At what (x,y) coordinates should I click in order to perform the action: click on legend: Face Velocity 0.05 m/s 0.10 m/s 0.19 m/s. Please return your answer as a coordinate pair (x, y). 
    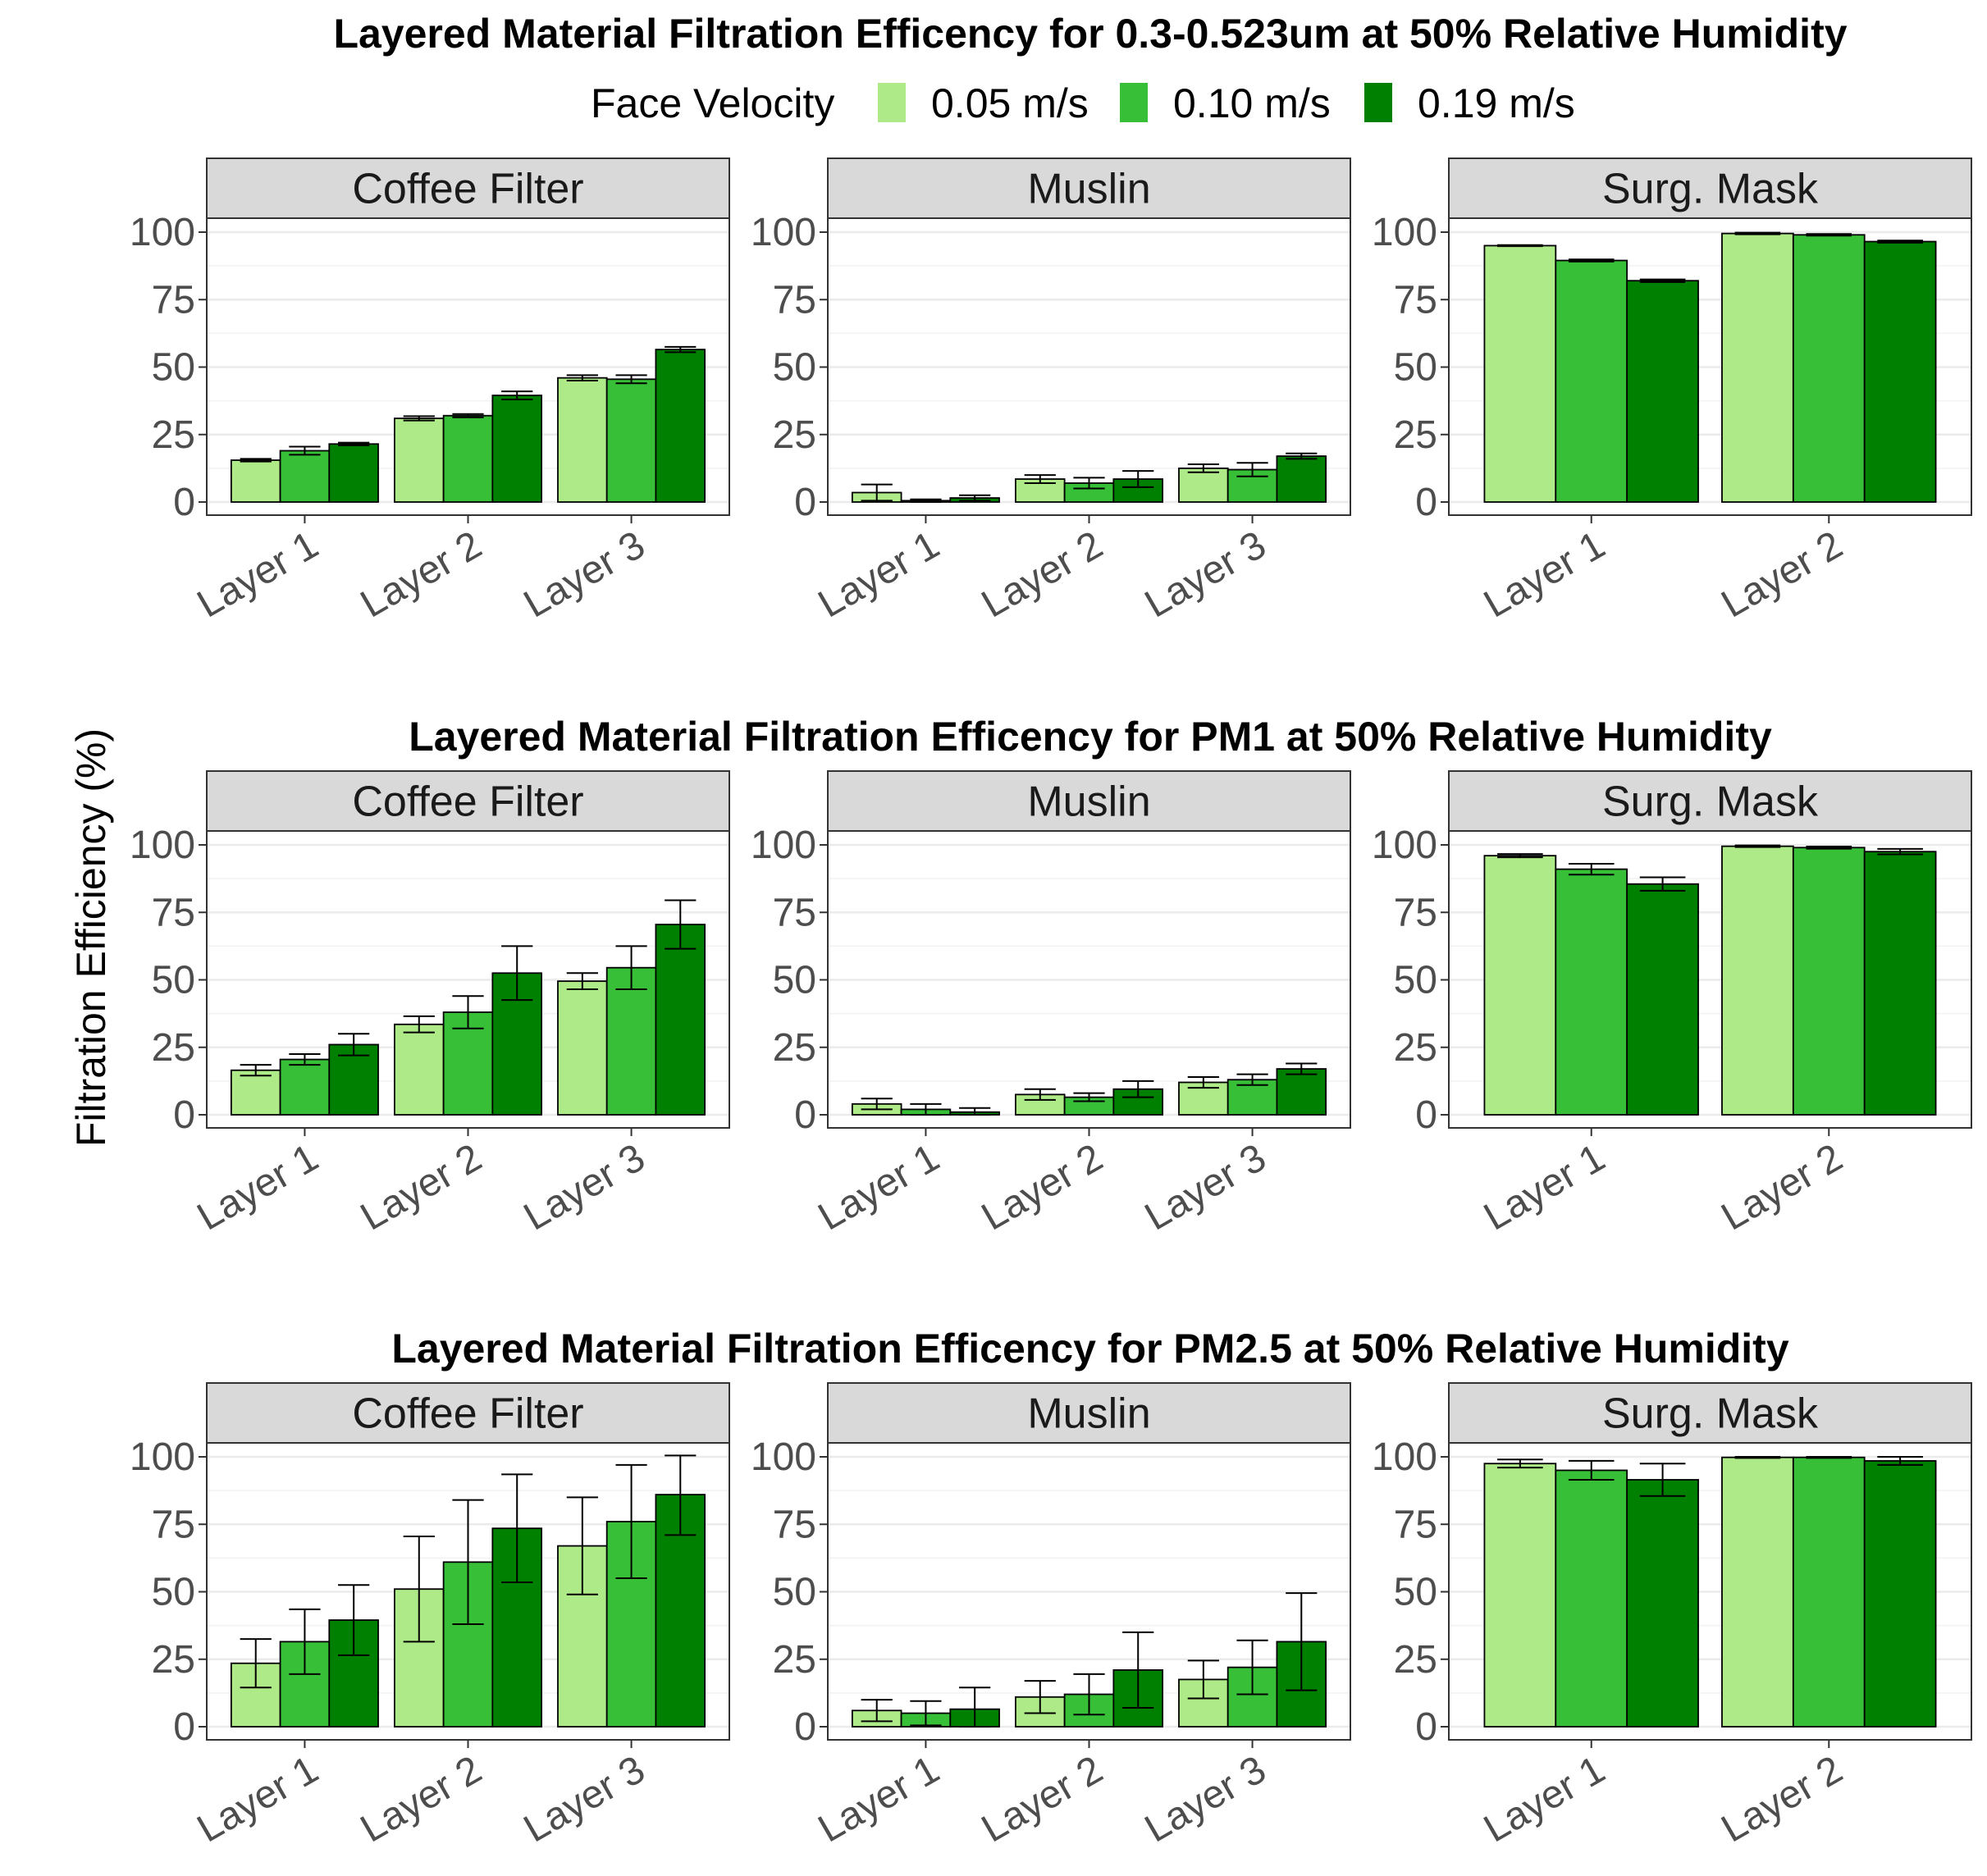
    Looking at the image, I should click on (1083, 103).